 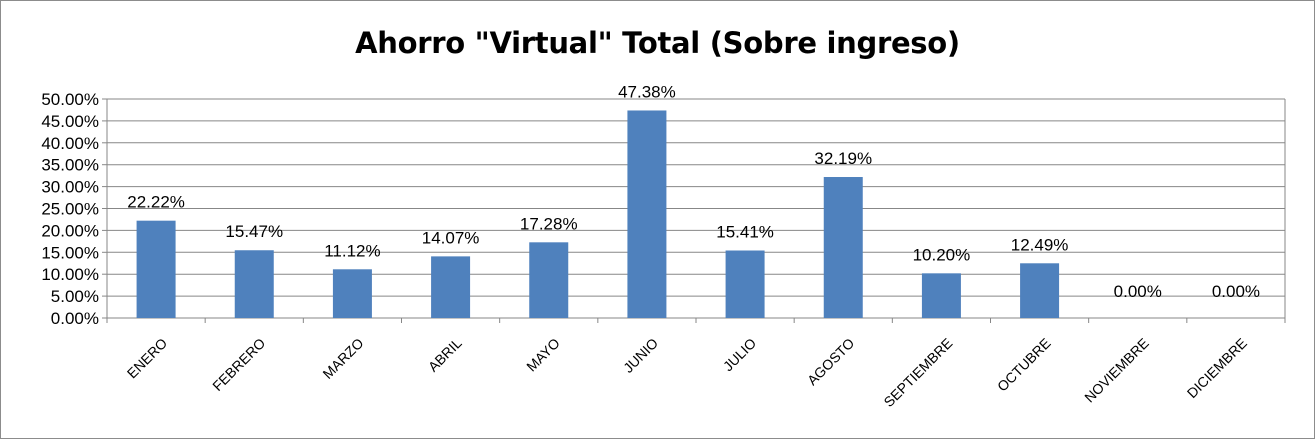 I want to click on data-label: 17.28%, so click(x=549, y=223).